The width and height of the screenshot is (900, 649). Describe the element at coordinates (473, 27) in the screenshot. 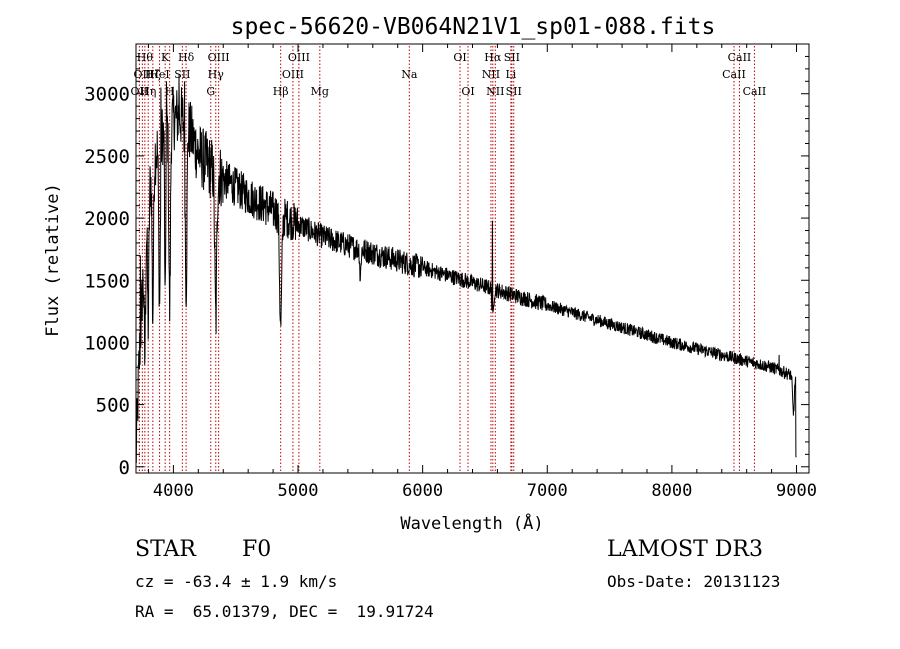

I see `chart-title: spec-56620-VB064N21V1_sp01-088.fits` at that location.